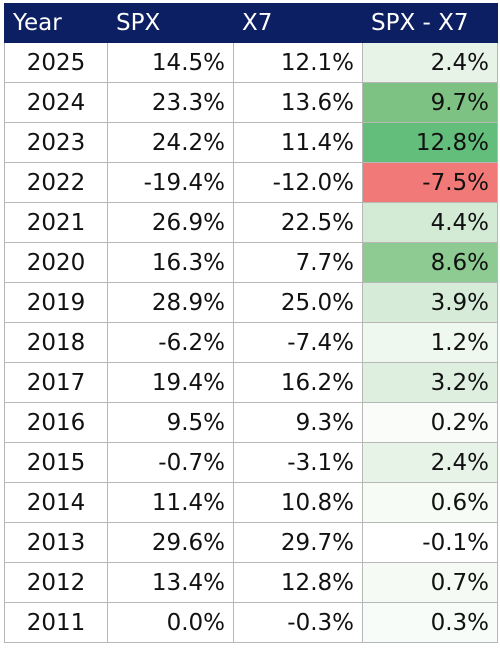 The image size is (500, 649). I want to click on cell-spx-minus-x7: -7.5%, so click(430, 182).